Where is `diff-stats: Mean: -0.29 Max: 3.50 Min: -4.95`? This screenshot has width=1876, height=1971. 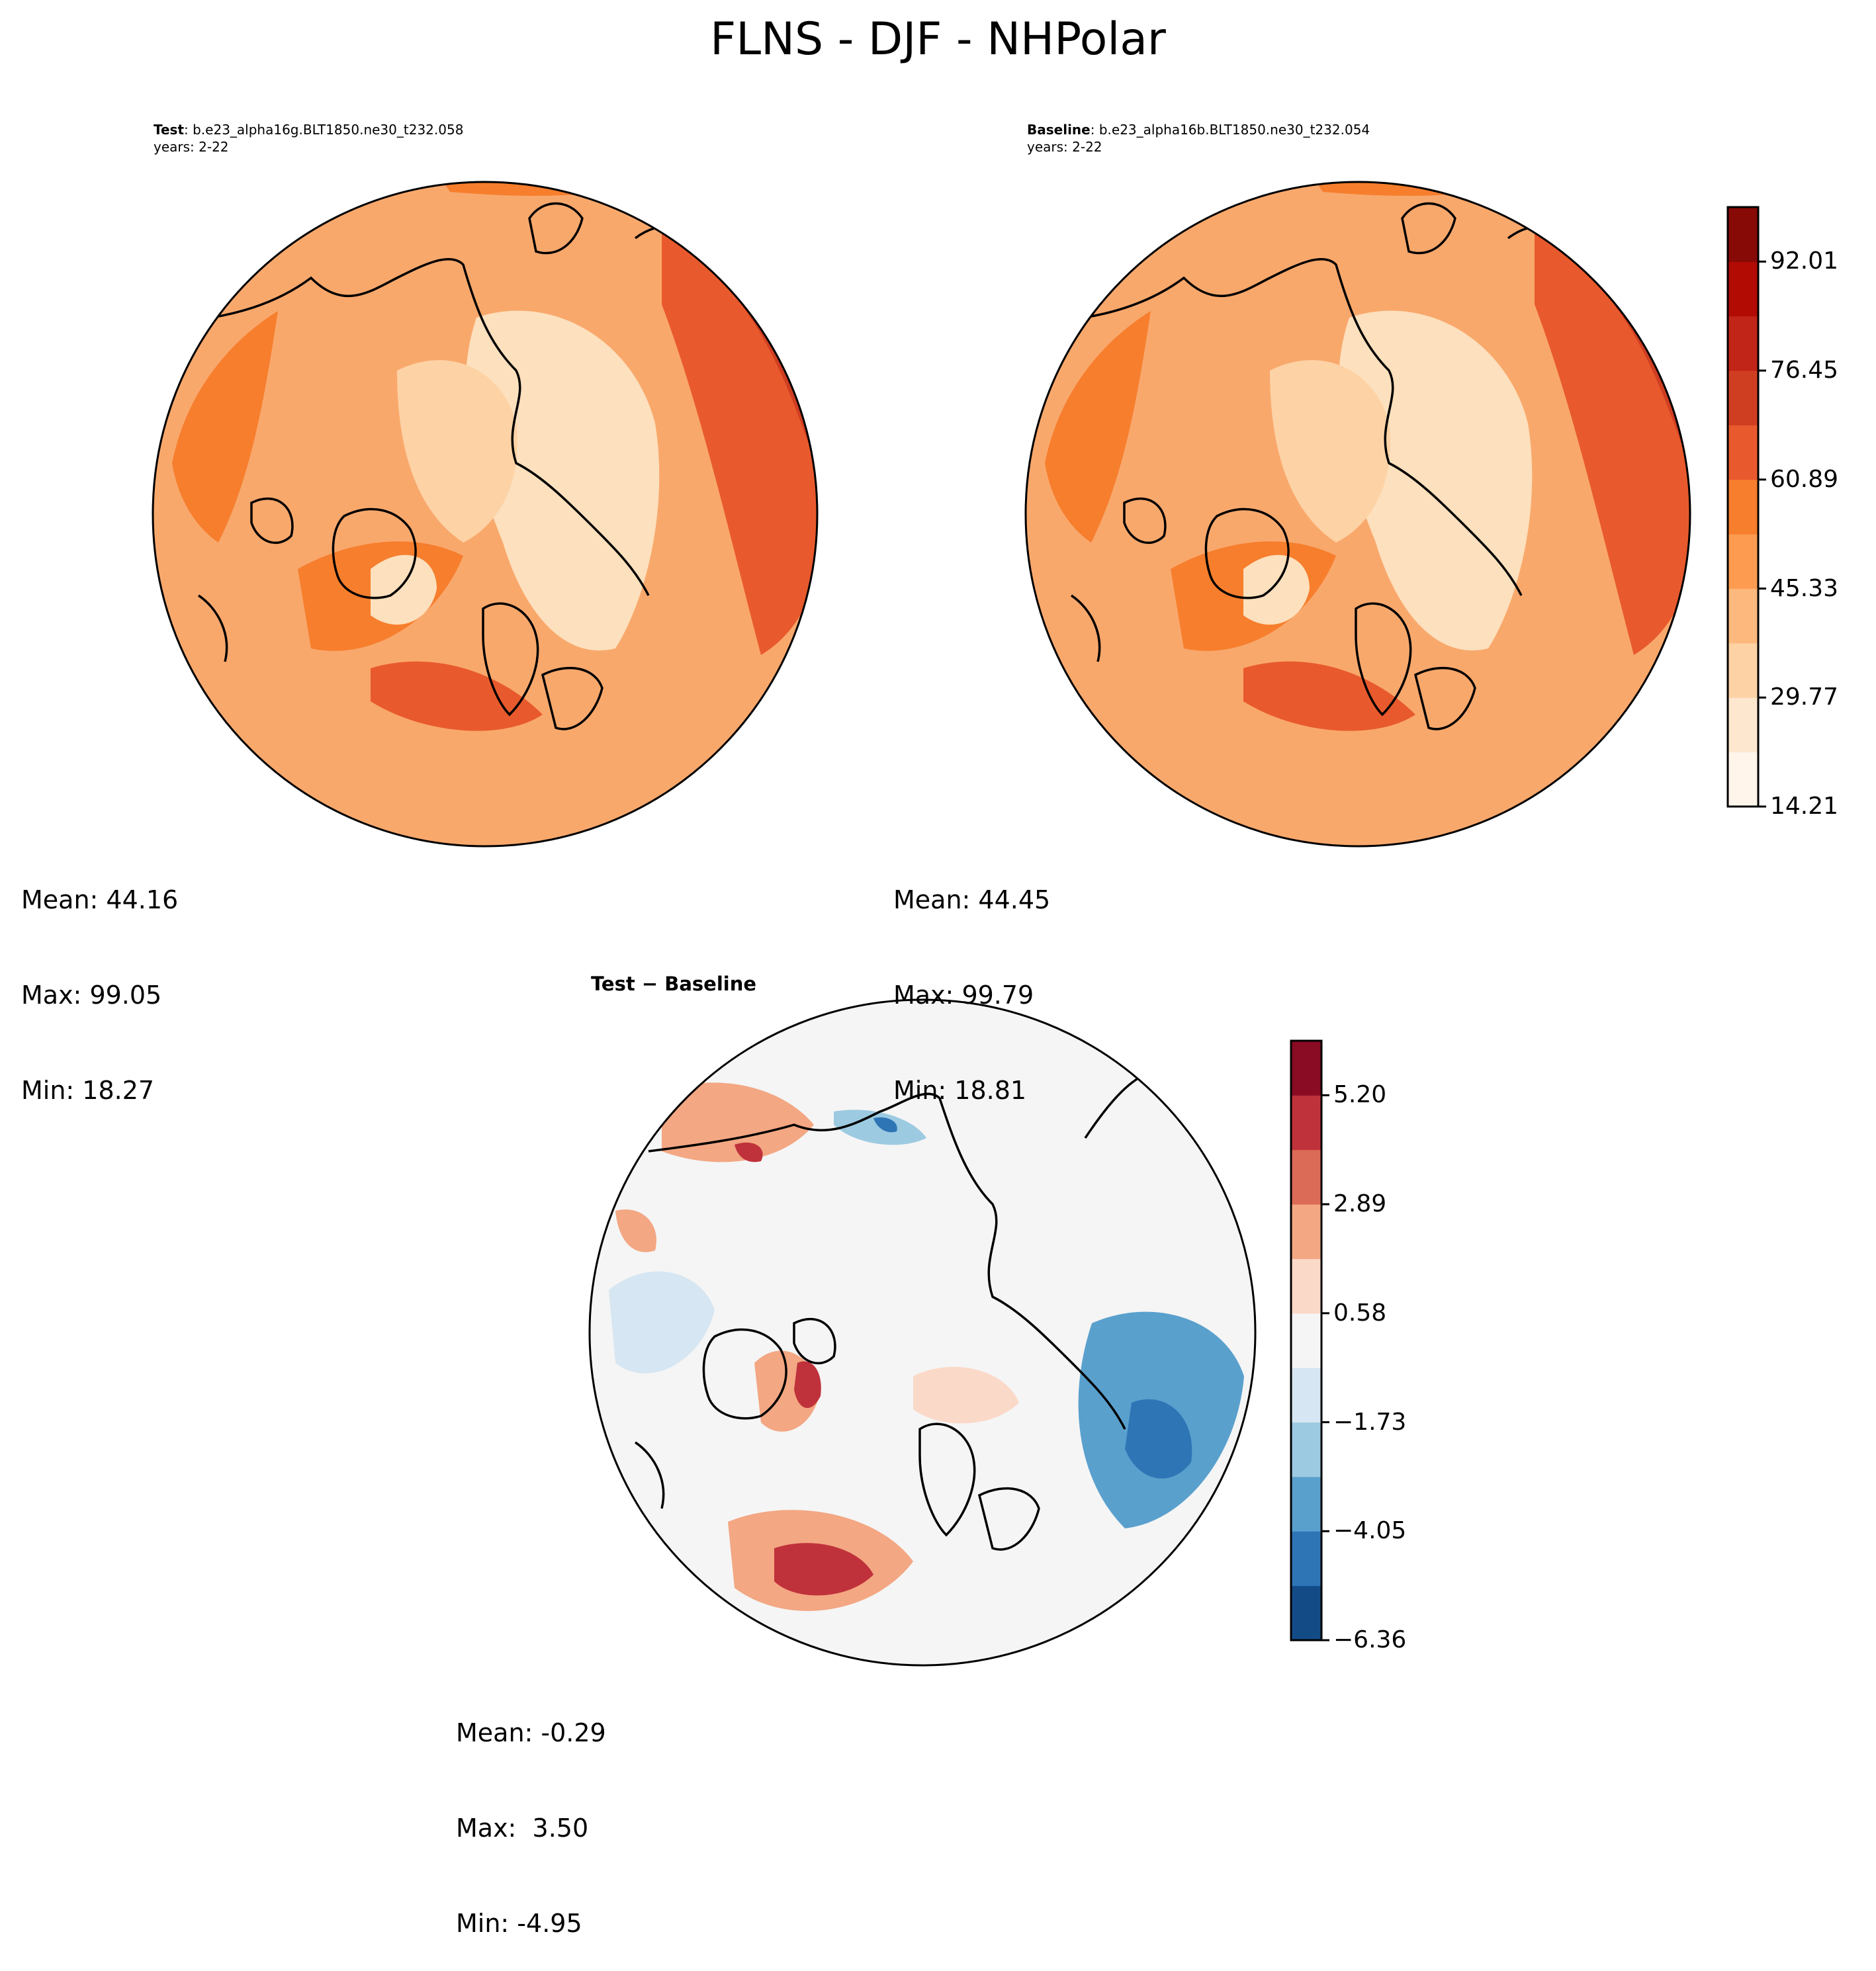 diff-stats: Mean: -0.29 Max: 3.50 Min: -4.95 is located at coordinates (531, 1812).